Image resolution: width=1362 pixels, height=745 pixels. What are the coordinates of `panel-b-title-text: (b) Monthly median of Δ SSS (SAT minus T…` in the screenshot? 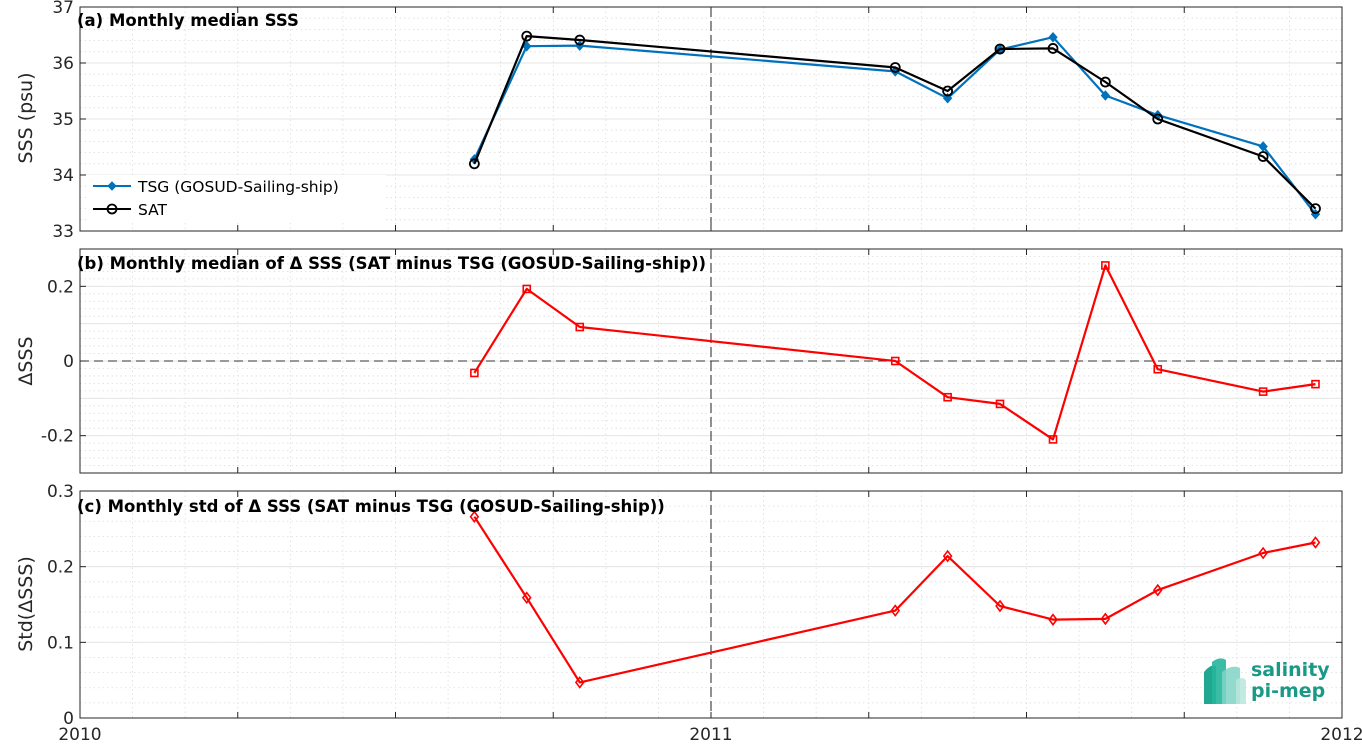 It's located at (391, 263).